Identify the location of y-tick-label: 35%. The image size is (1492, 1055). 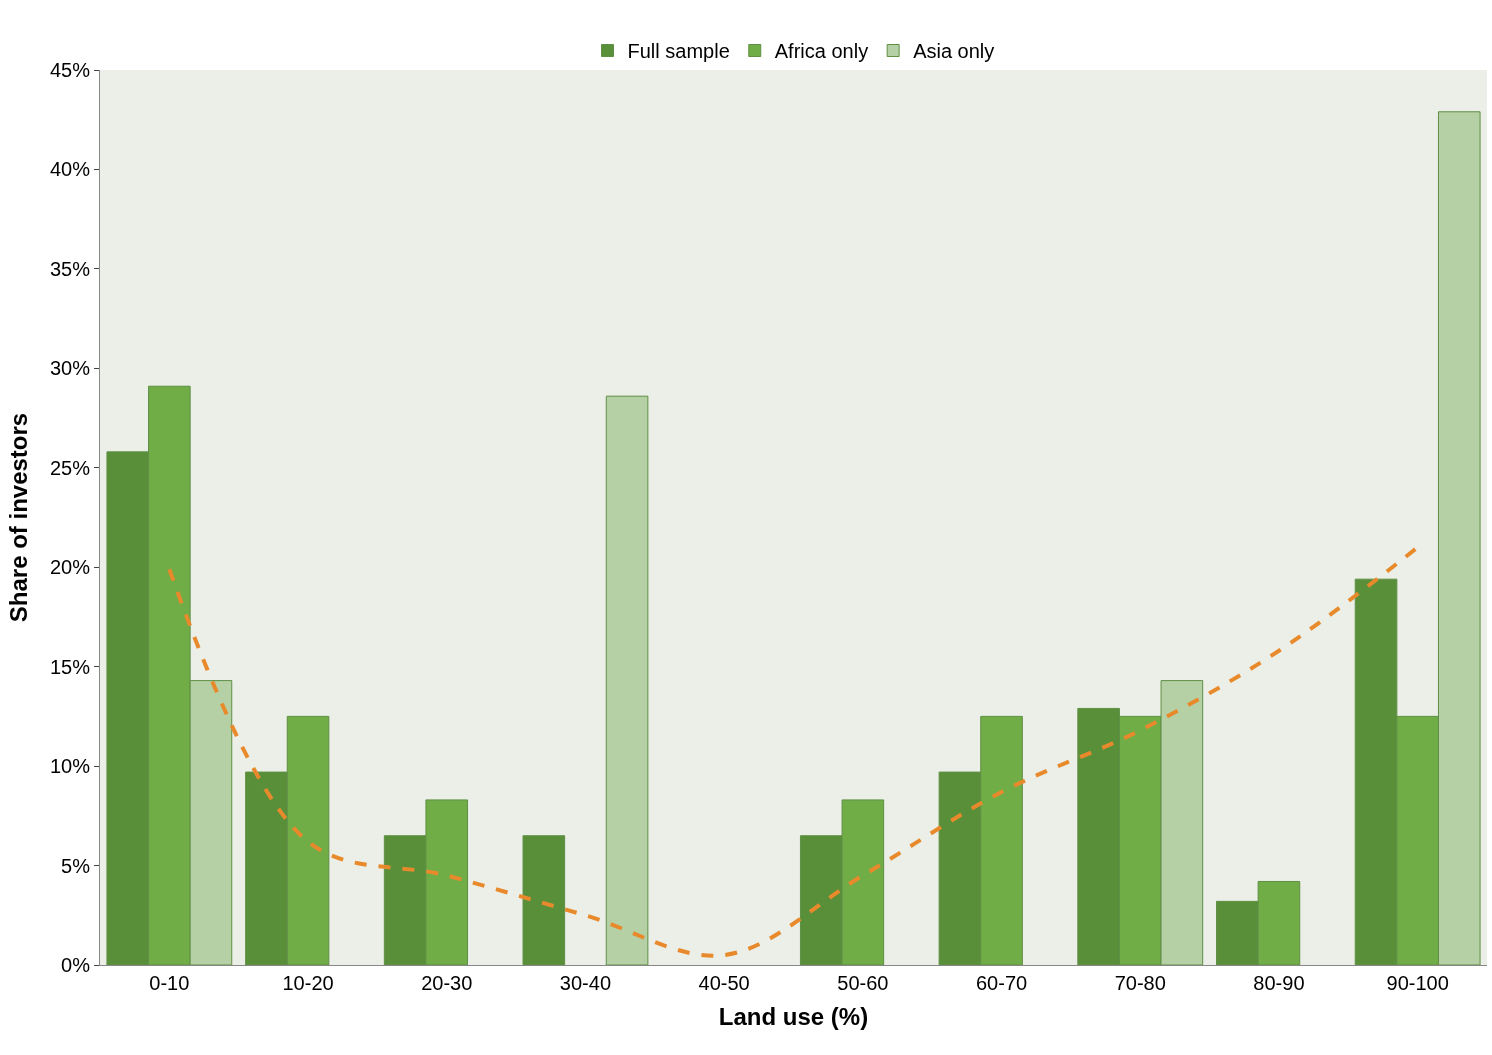
(70, 268).